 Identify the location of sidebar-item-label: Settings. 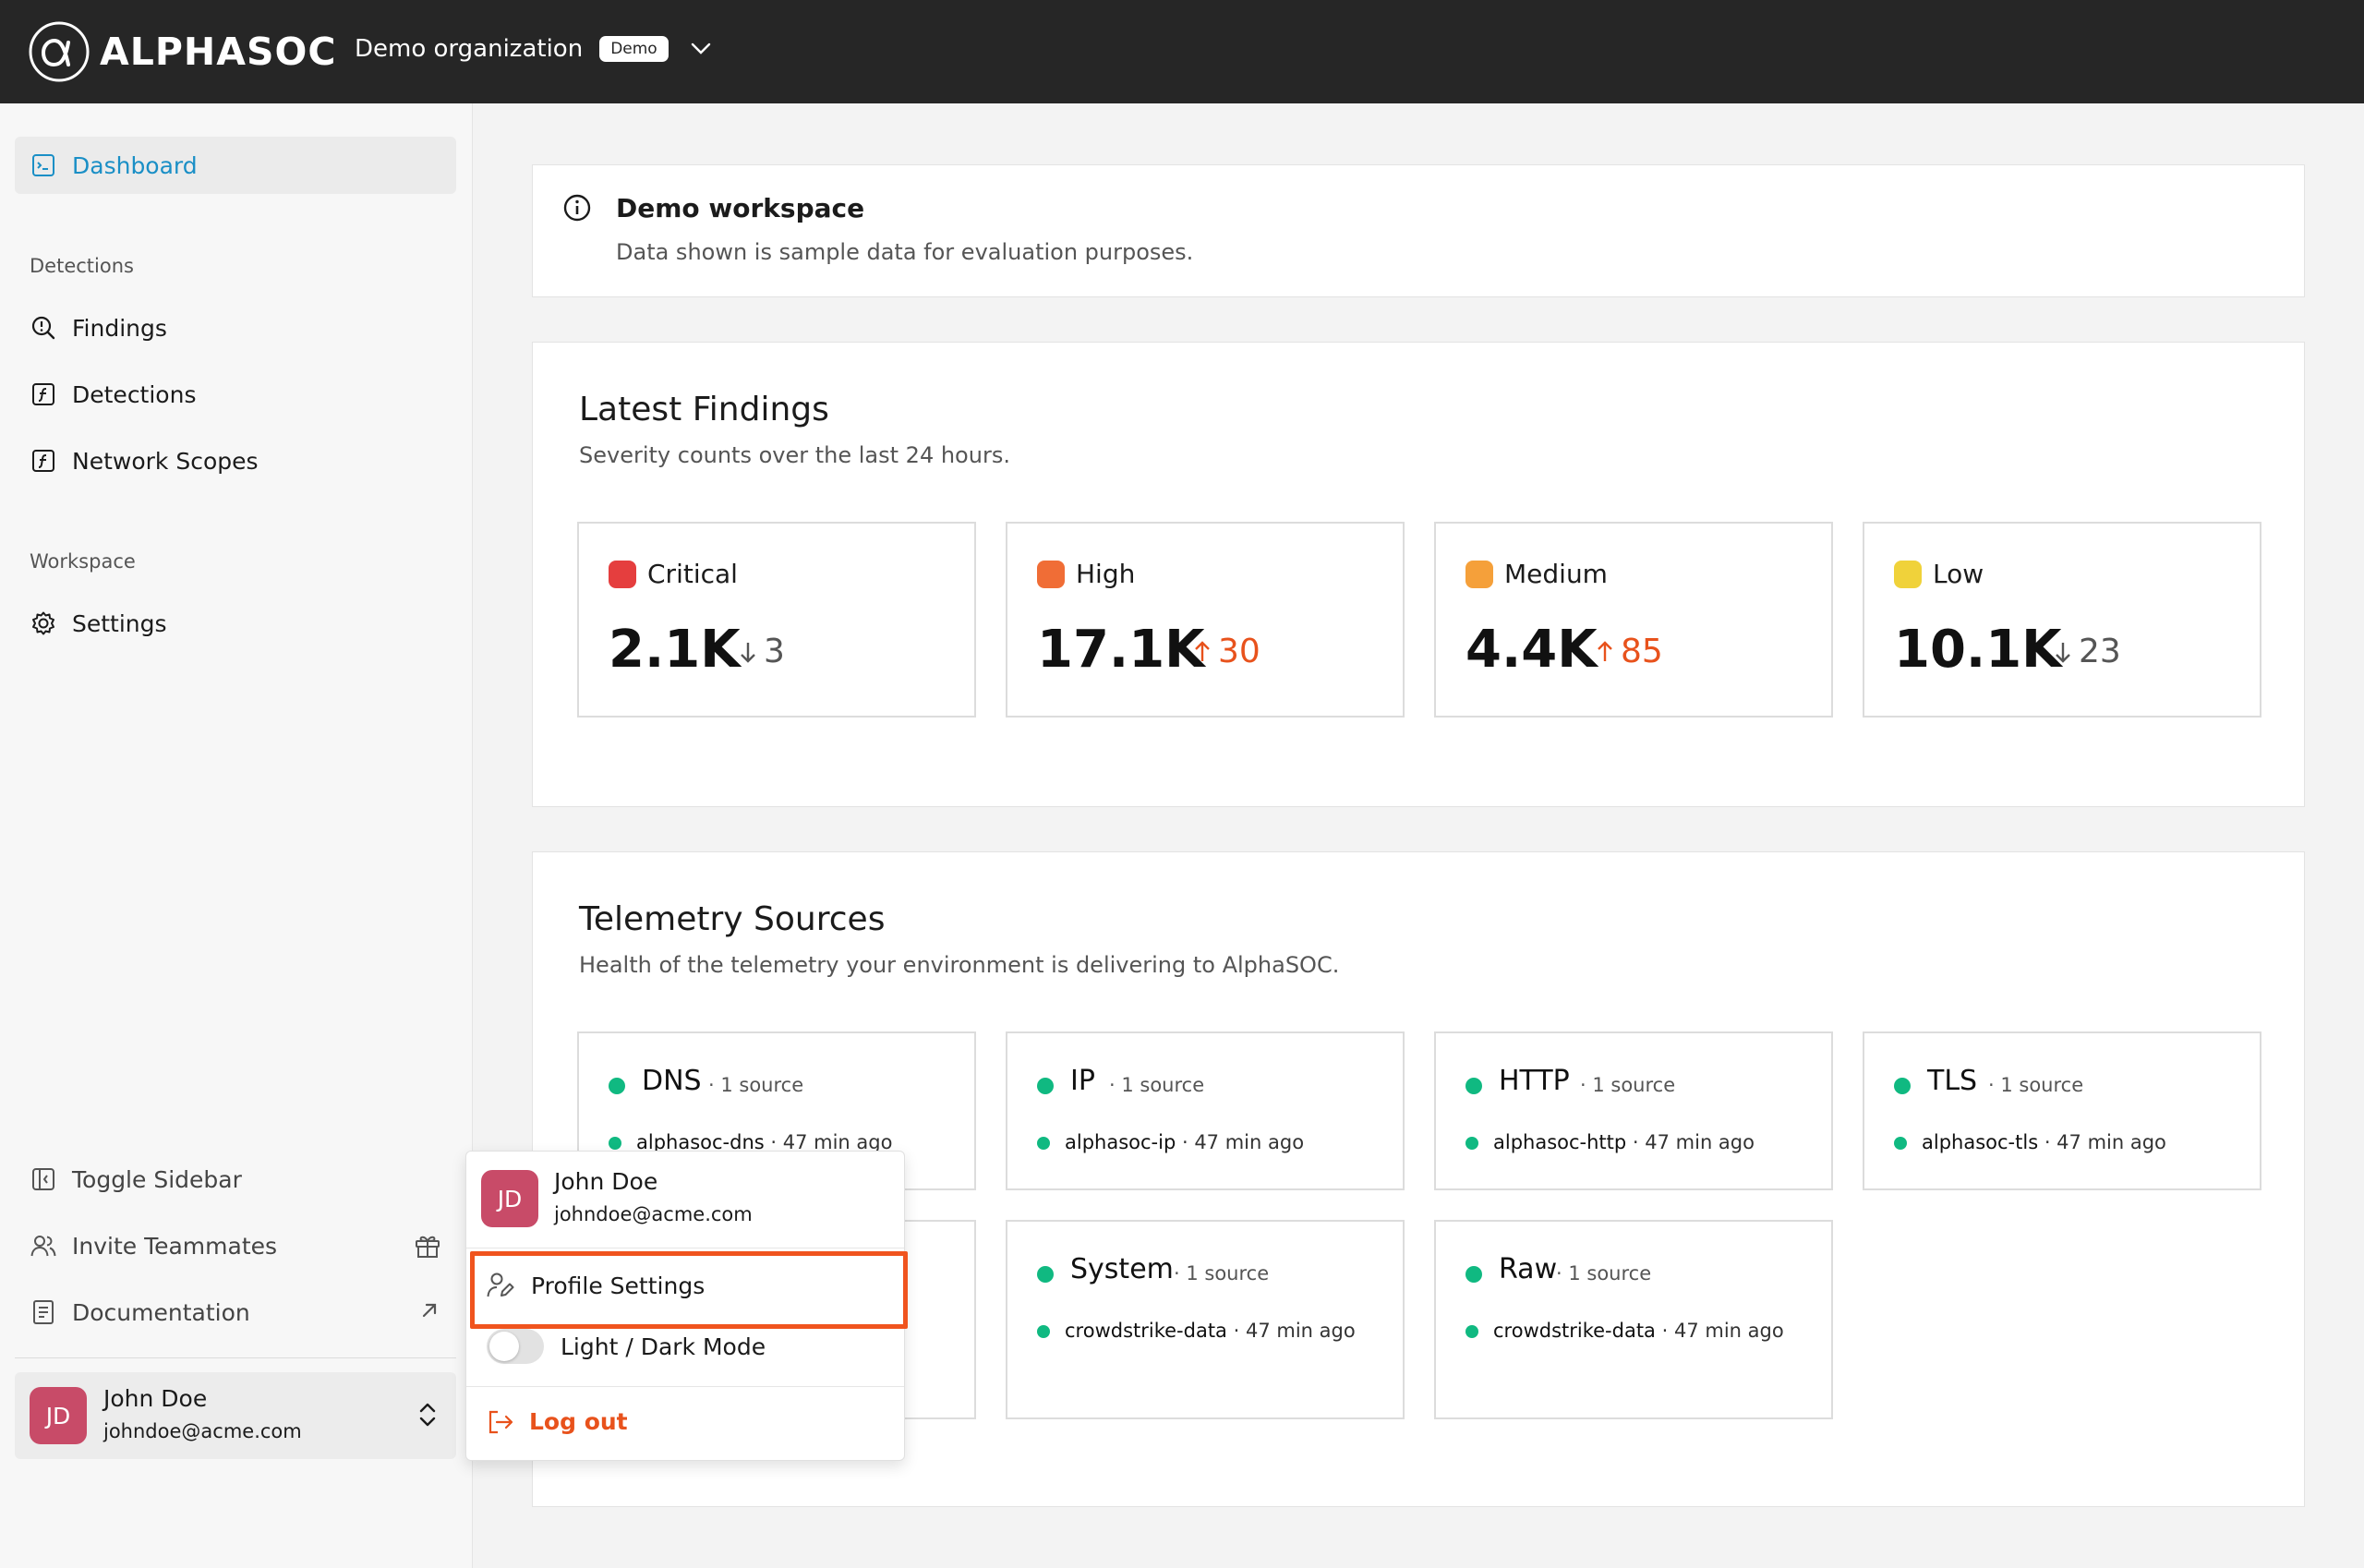
(119, 623).